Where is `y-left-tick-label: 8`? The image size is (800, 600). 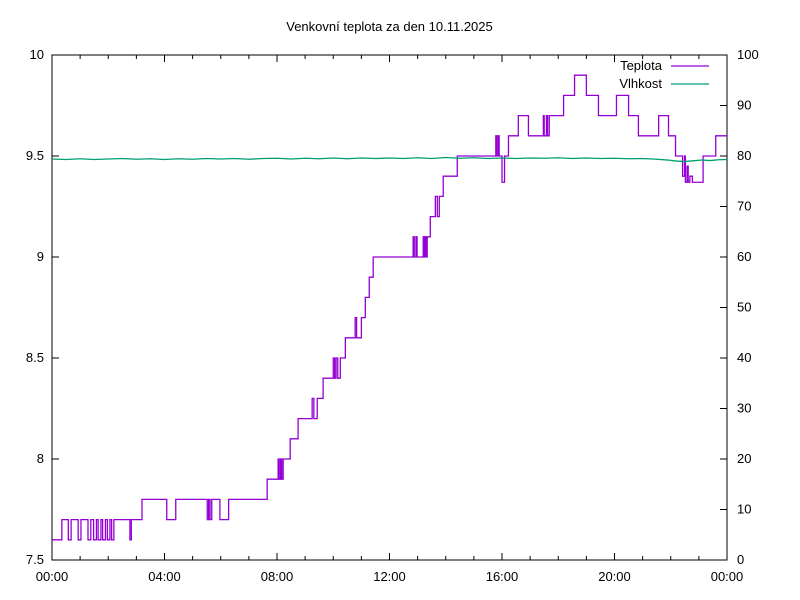
y-left-tick-label: 8 is located at coordinates (40, 458).